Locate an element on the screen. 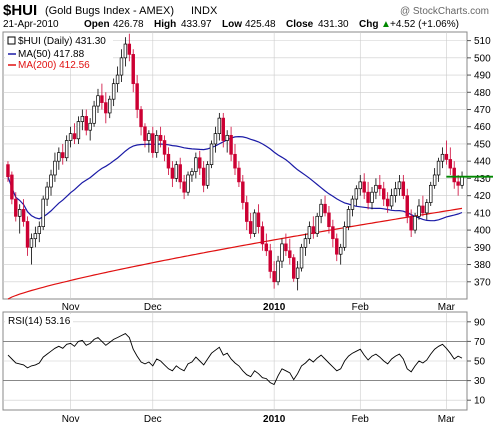 The image size is (493, 427). legend-rsi: RSI(14) 53.16 is located at coordinates (39, 321).